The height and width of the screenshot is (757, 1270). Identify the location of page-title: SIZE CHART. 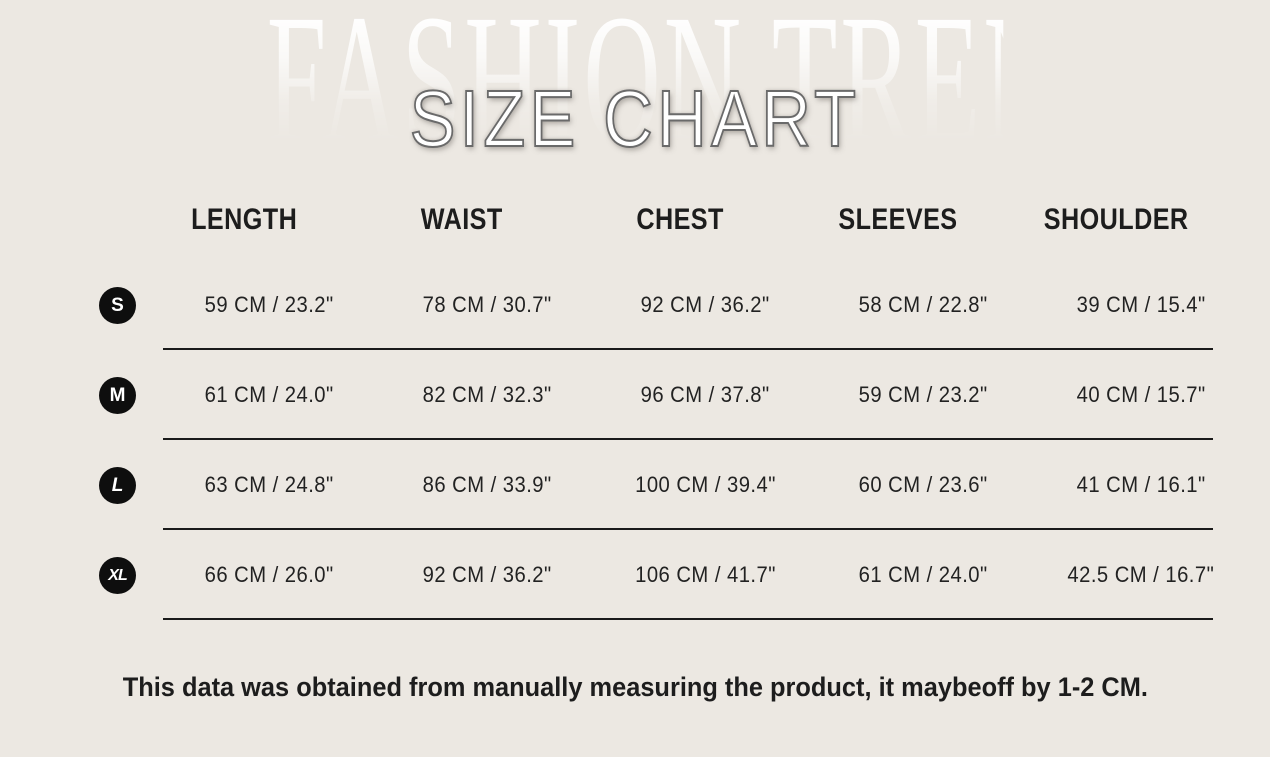
(635, 118).